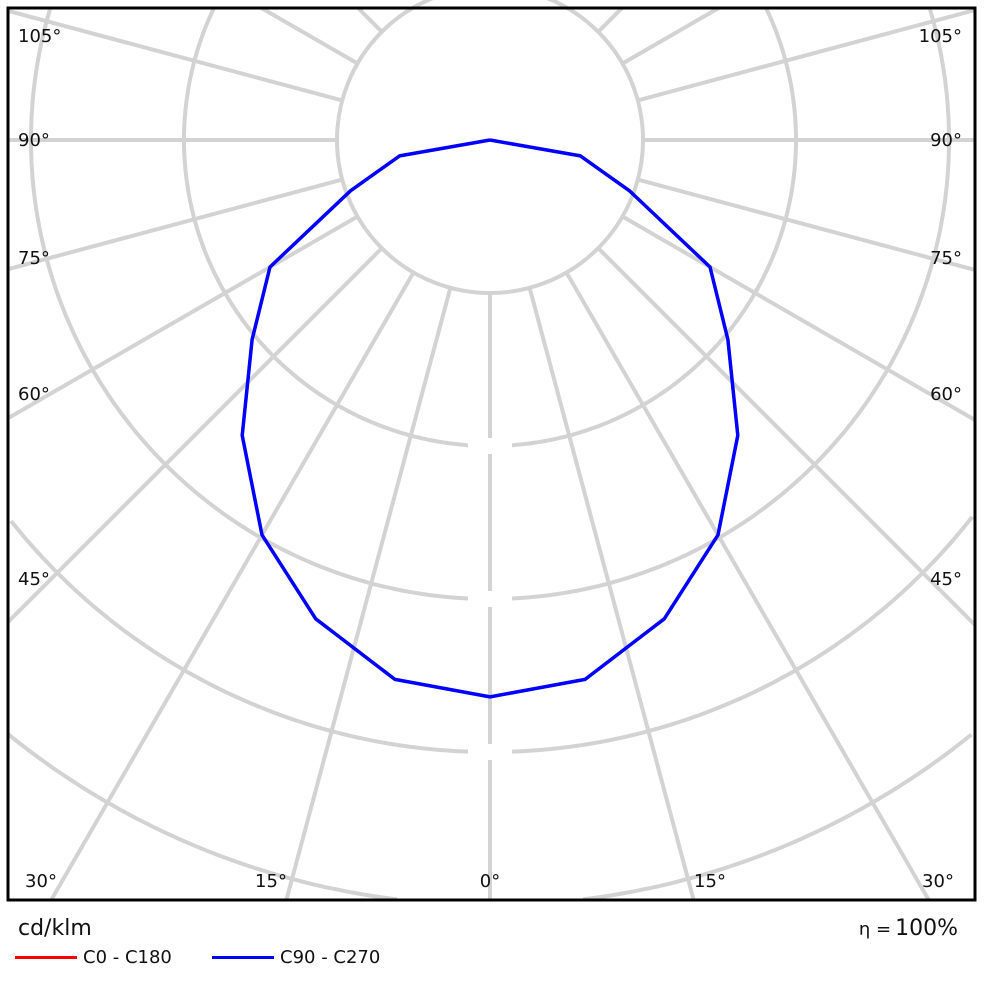 The image size is (1000, 982). I want to click on angle-label-right: 60°, so click(946, 394).